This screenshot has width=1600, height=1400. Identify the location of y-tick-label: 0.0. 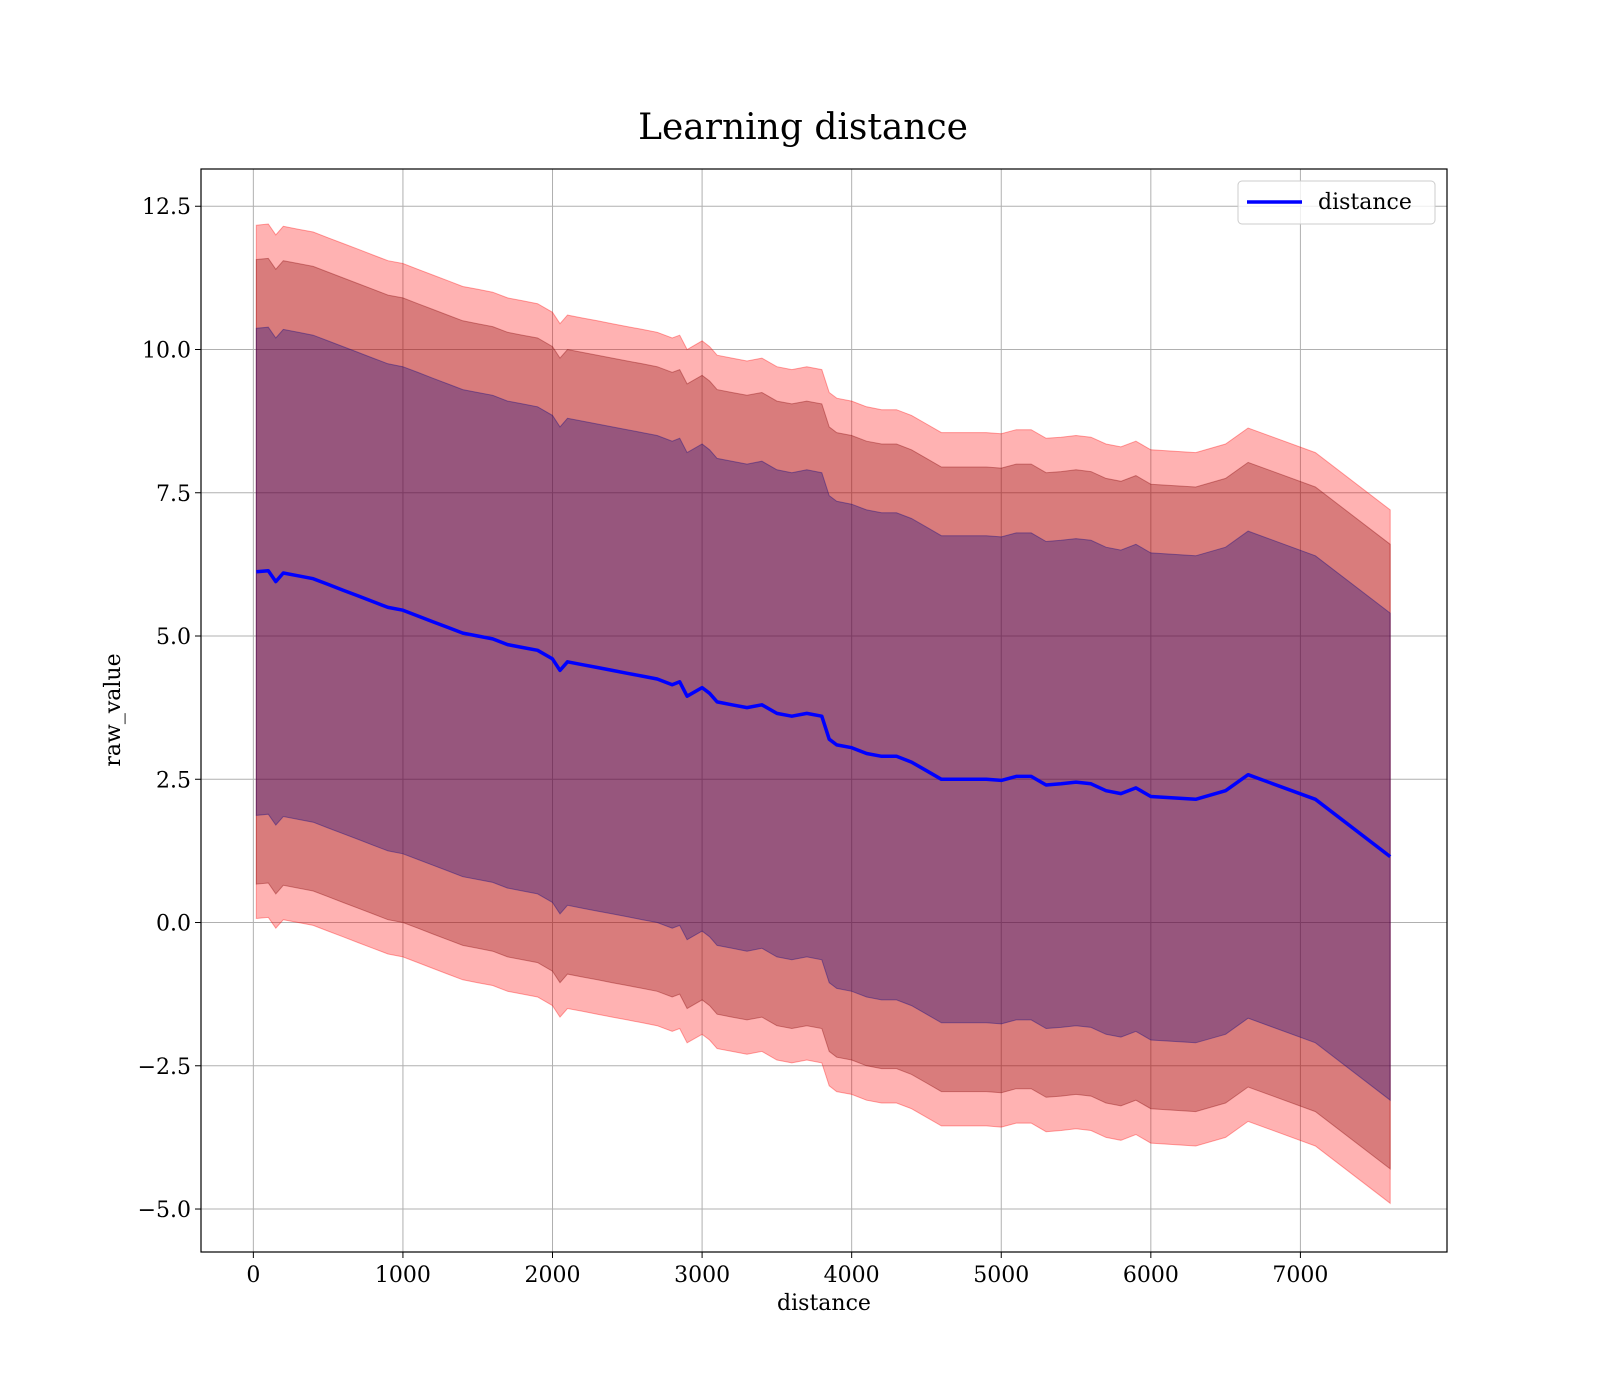
(173, 924).